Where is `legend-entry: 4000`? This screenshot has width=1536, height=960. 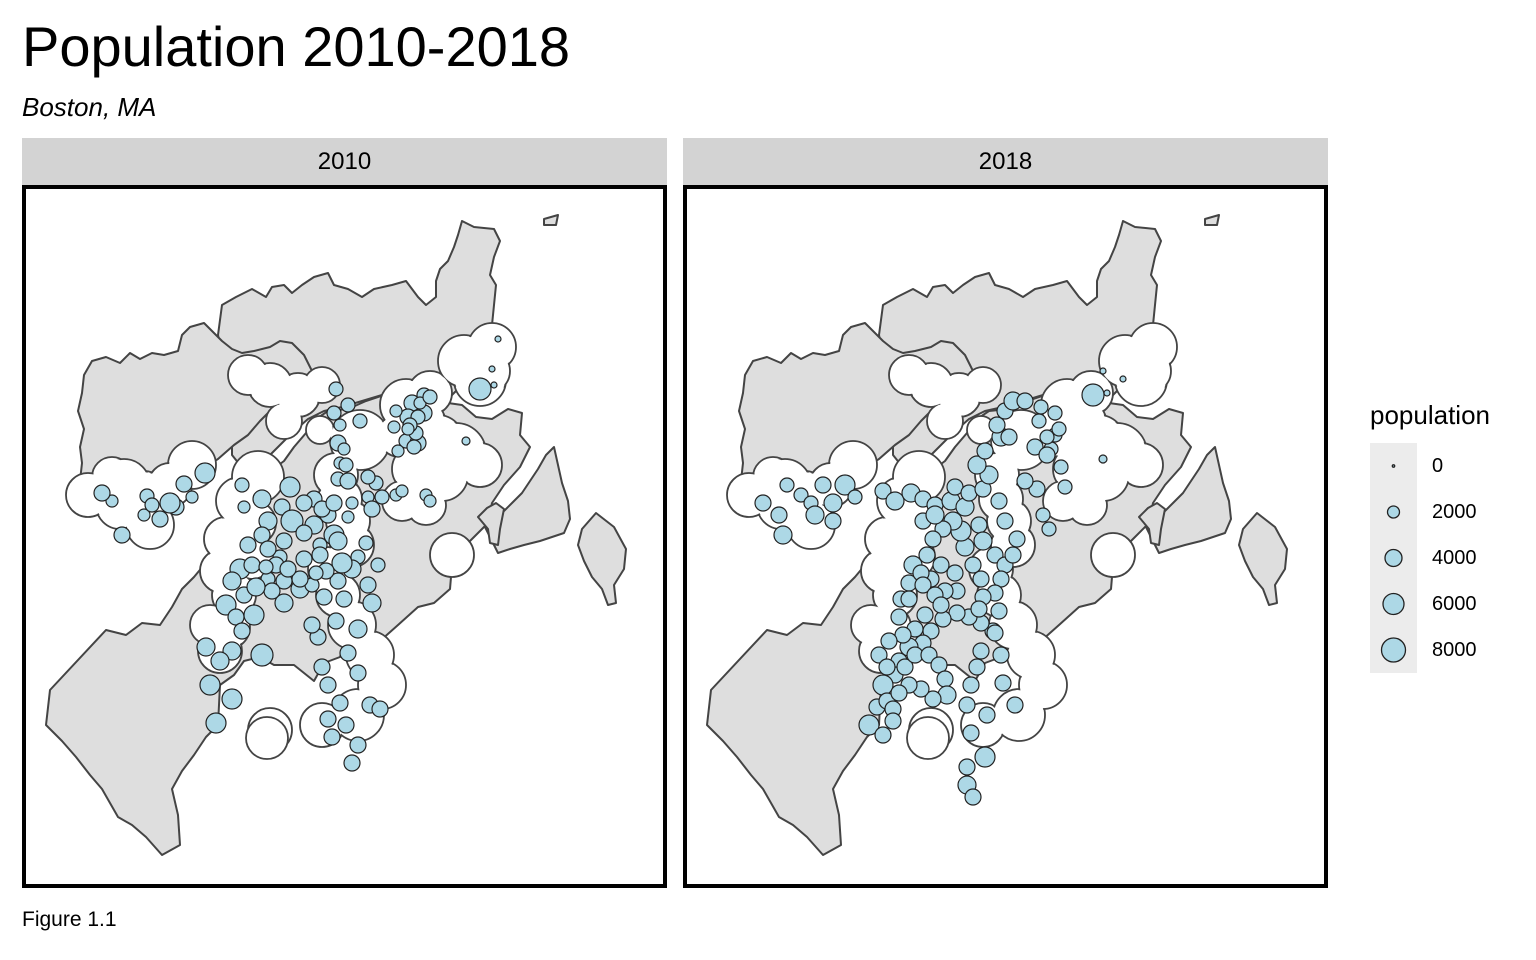
legend-entry: 4000 is located at coordinates (1423, 558).